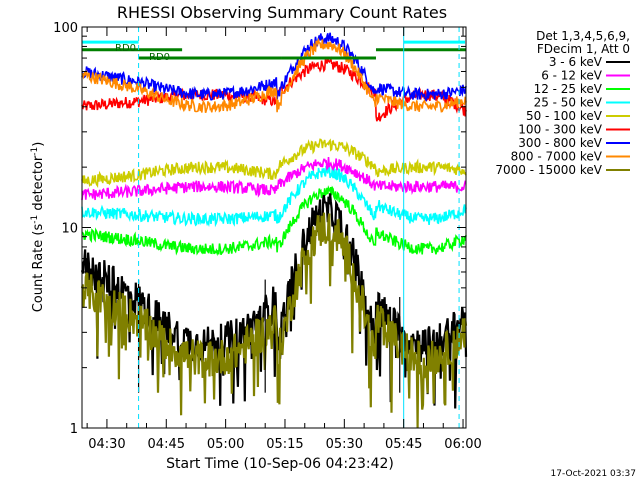 Image resolution: width=640 pixels, height=480 pixels. I want to click on series-line-800-7000-kev, so click(274, 75).